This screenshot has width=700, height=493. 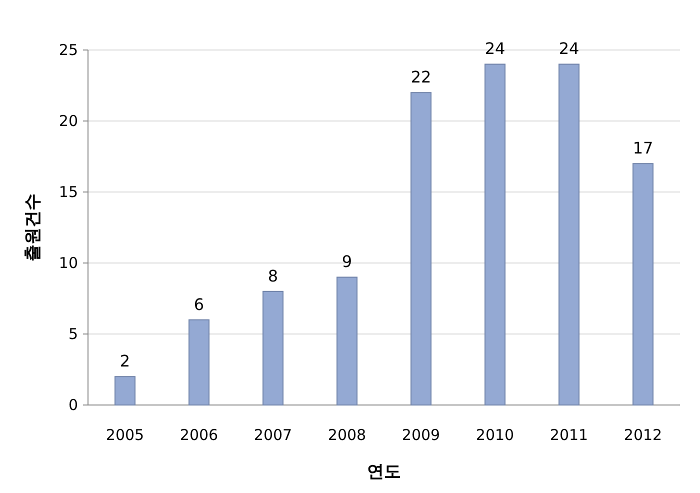 What do you see at coordinates (68, 192) in the screenshot?
I see `y-tick-label: 15` at bounding box center [68, 192].